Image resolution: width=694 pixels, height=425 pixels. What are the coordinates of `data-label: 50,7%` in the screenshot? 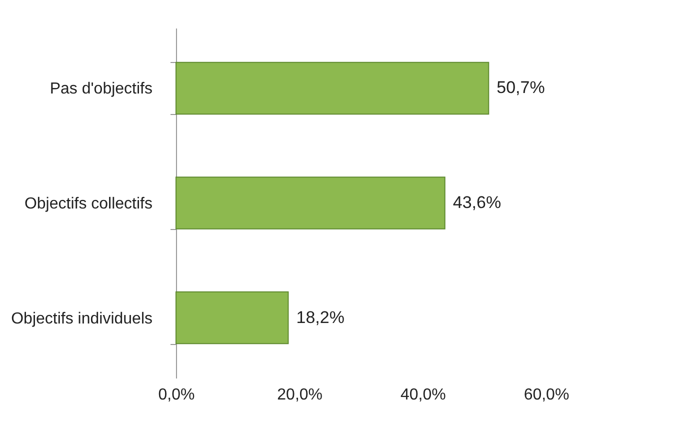 It's located at (520, 88).